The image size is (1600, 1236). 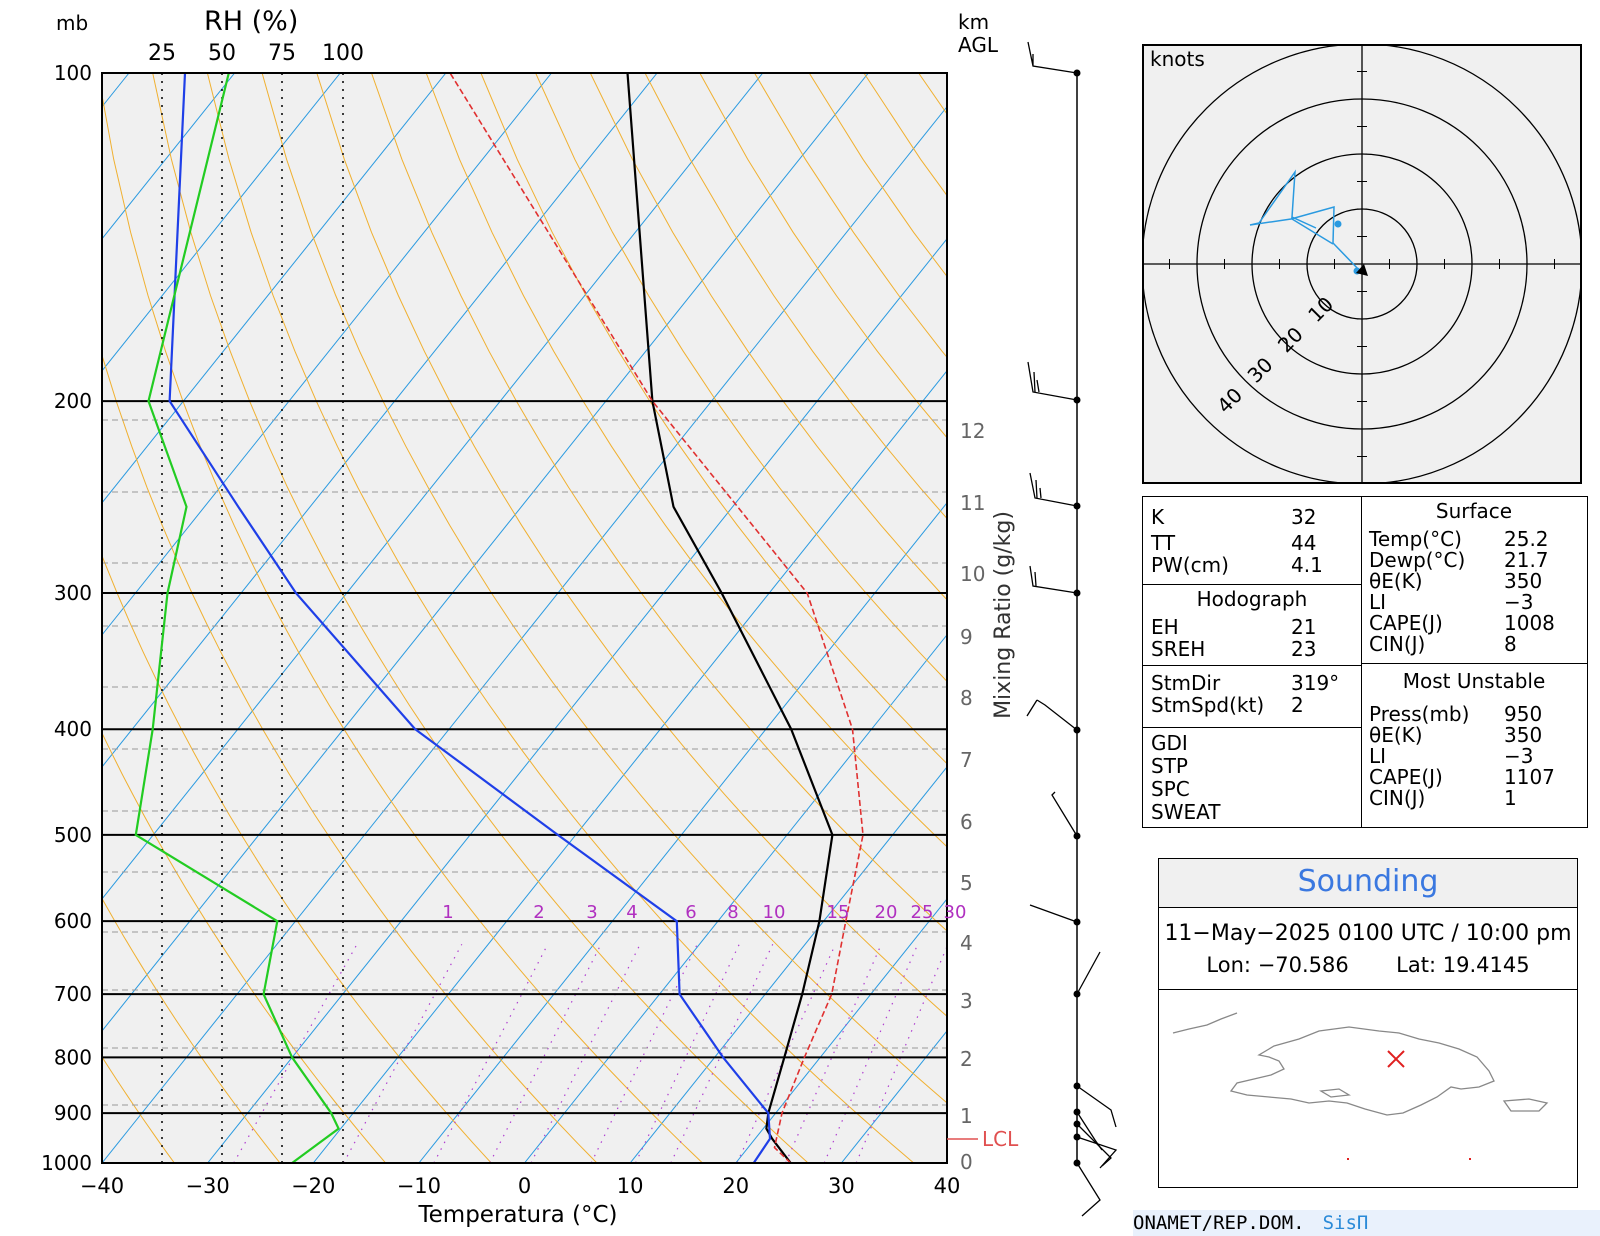 What do you see at coordinates (1000, 1139) in the screenshot?
I see `lcl-label: LCL` at bounding box center [1000, 1139].